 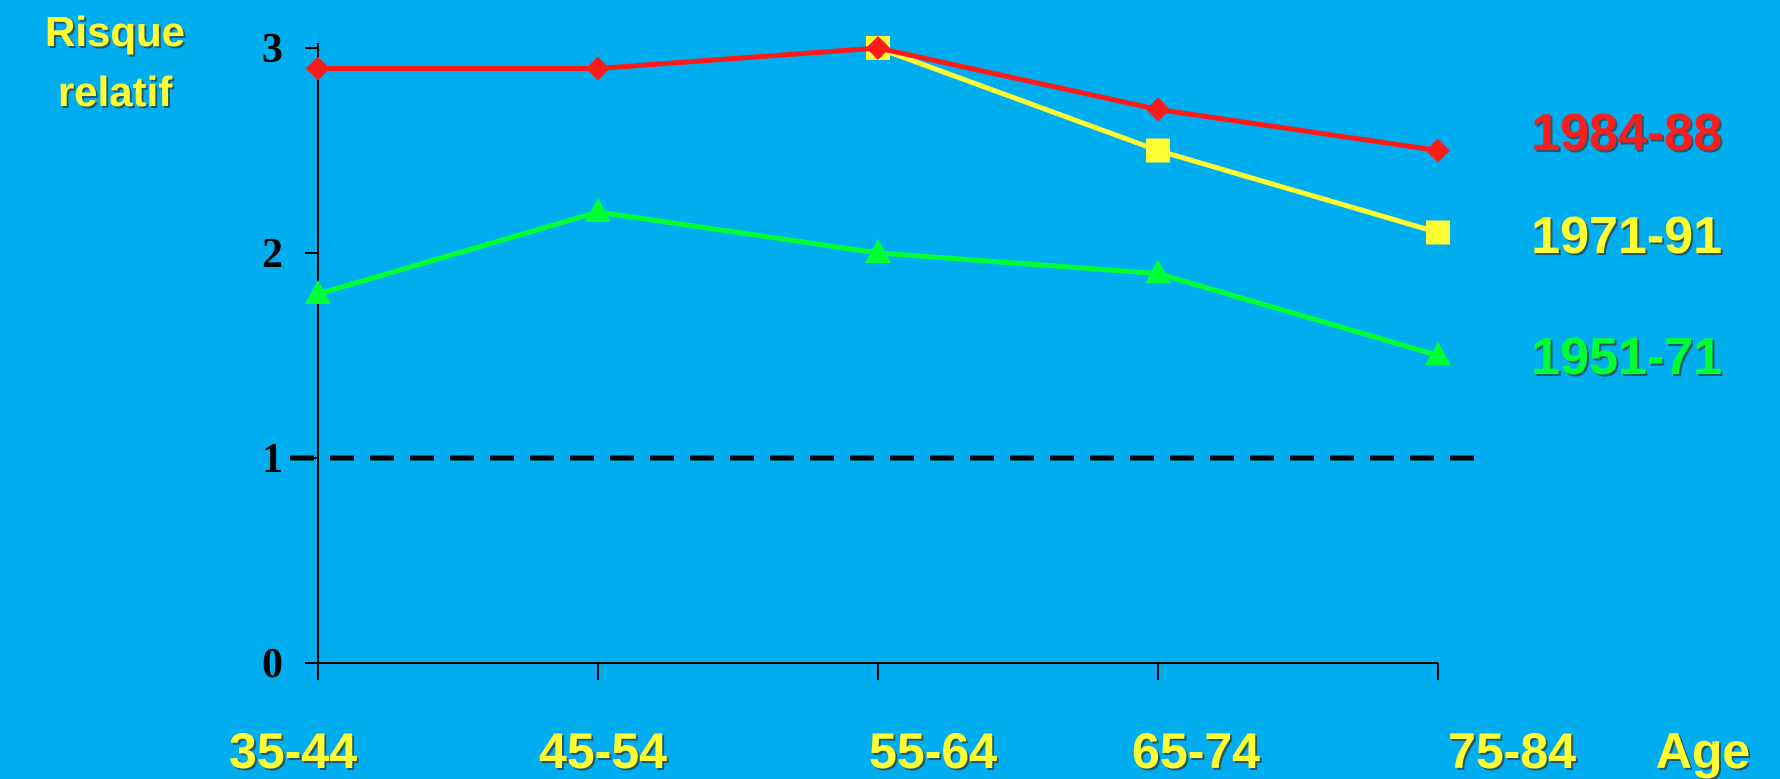 What do you see at coordinates (1196, 751) in the screenshot?
I see `x-tick-label: 65-74` at bounding box center [1196, 751].